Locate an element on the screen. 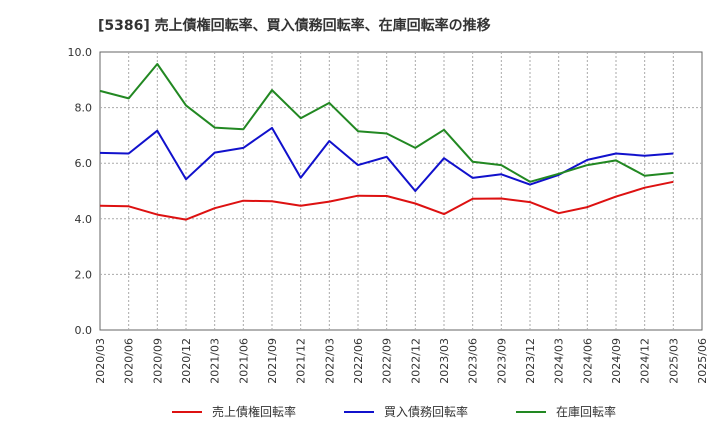  x-tick-label: 2025/03 is located at coordinates (673, 361).